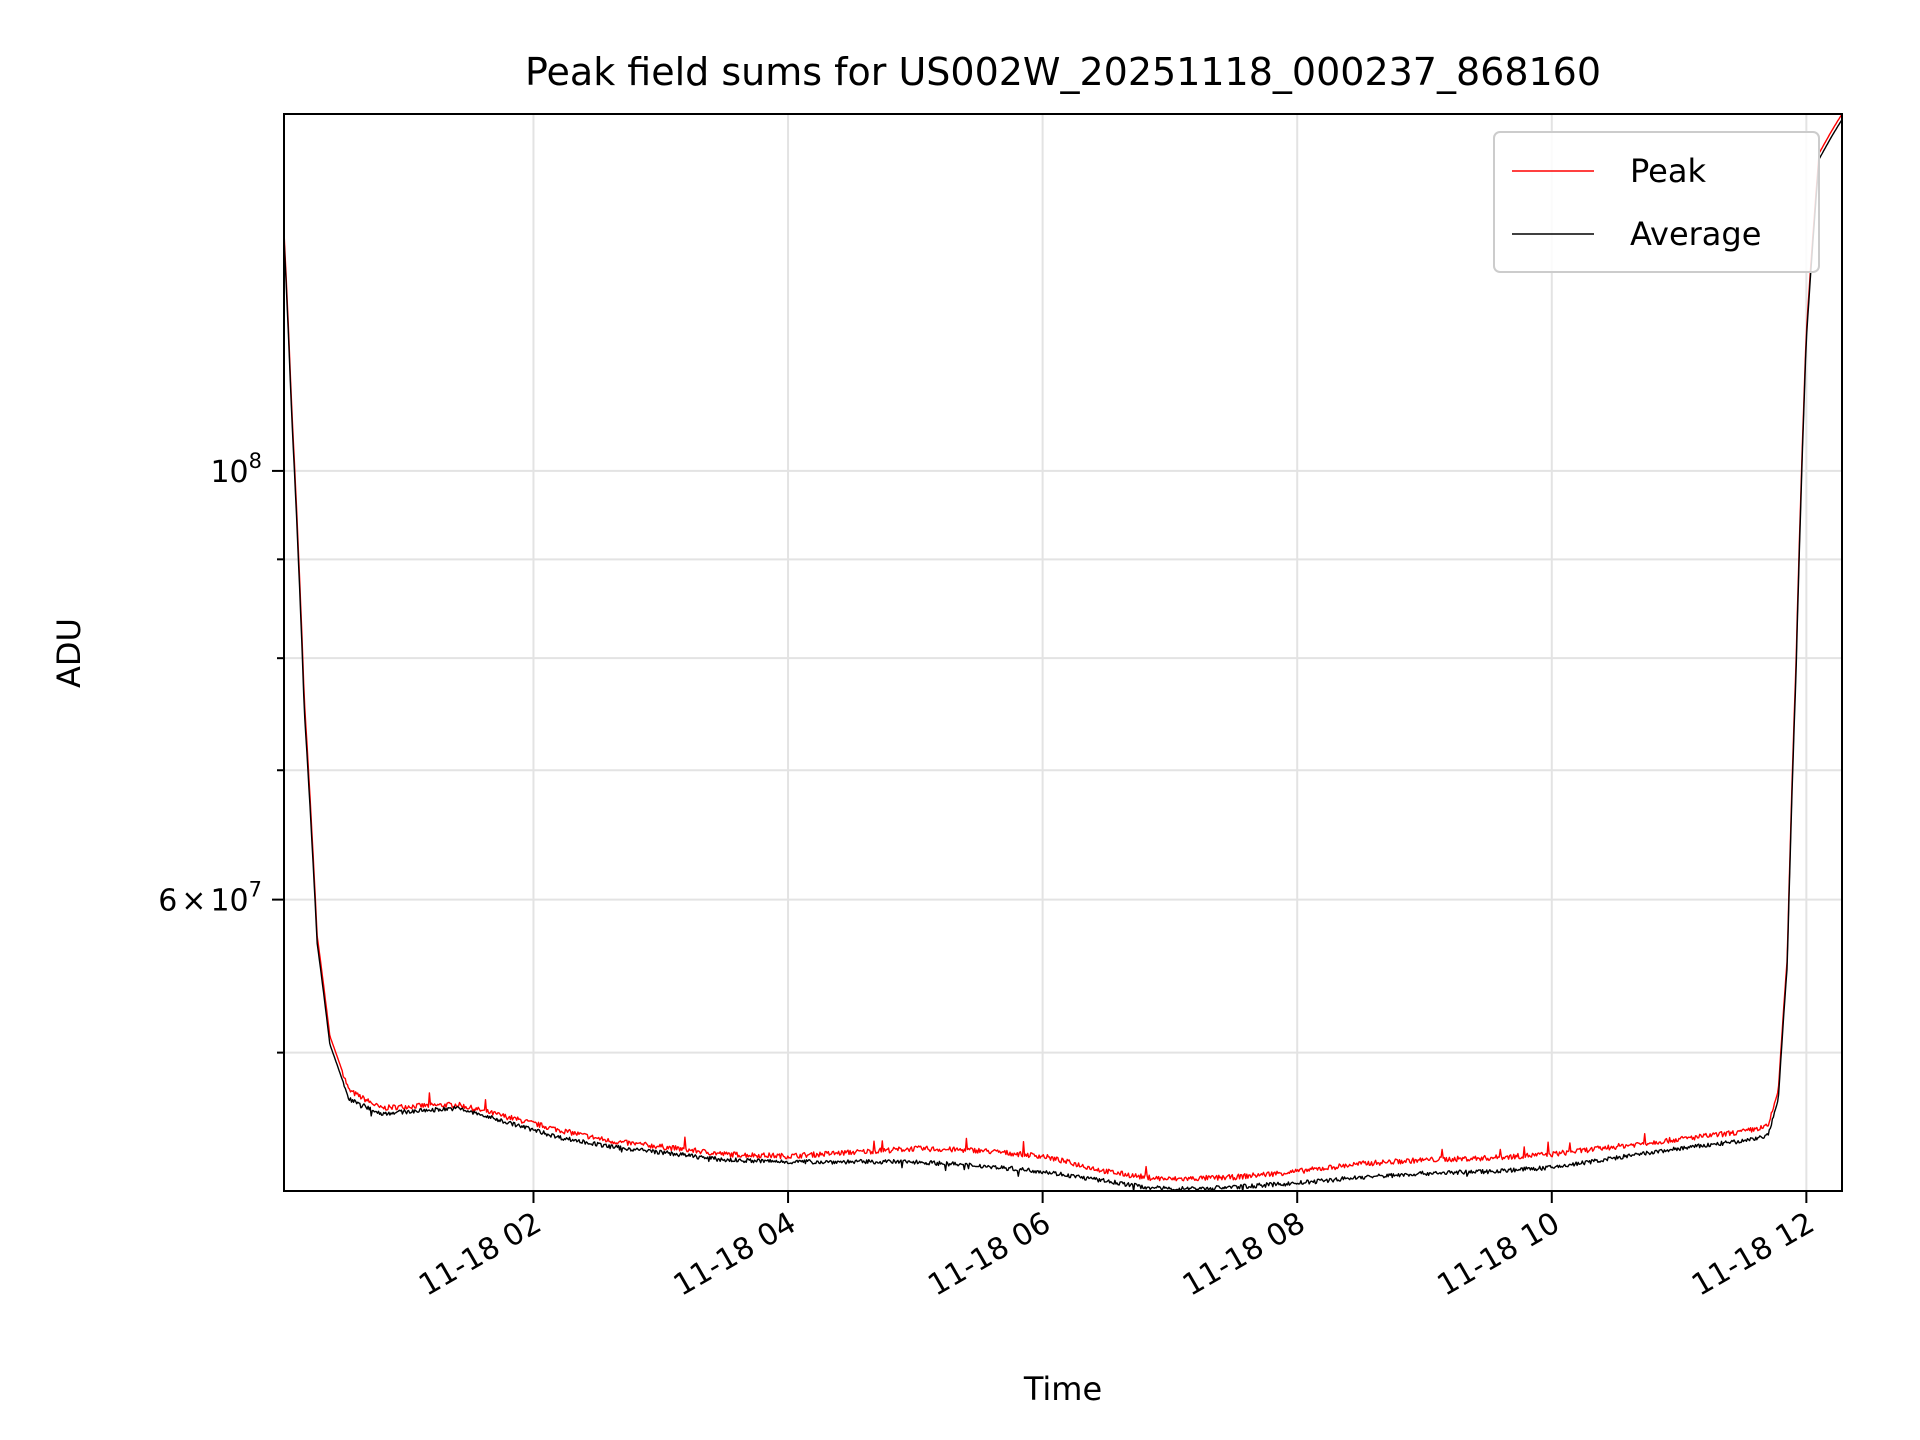  Describe the element at coordinates (167, 901) in the screenshot. I see `y-tick-mantissa: 6` at that location.